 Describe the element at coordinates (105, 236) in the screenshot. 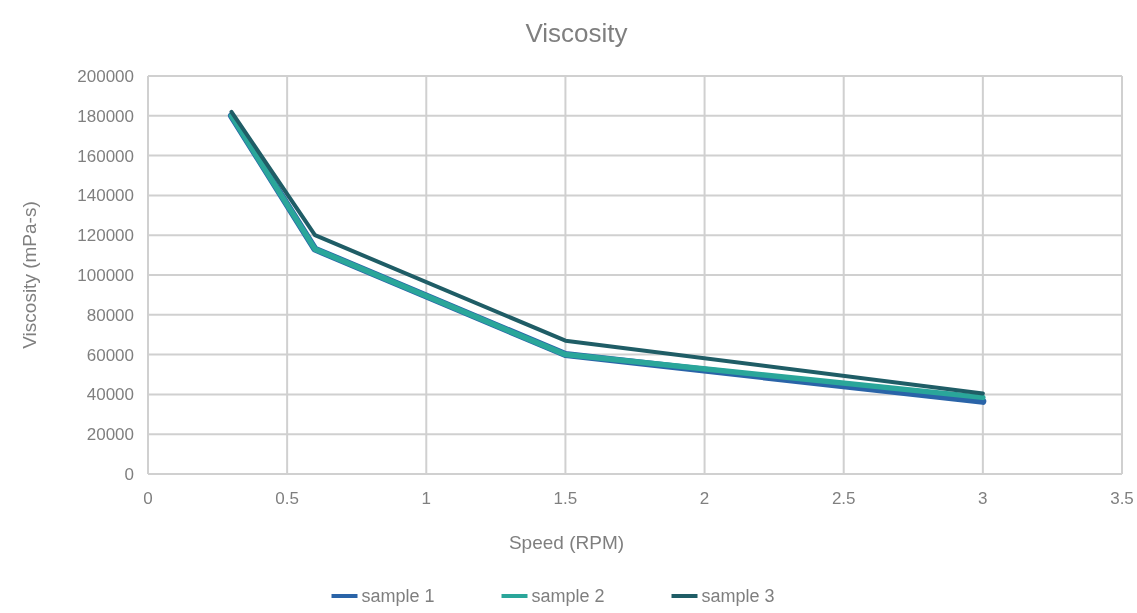

I see `y-tick-label: 120000` at that location.